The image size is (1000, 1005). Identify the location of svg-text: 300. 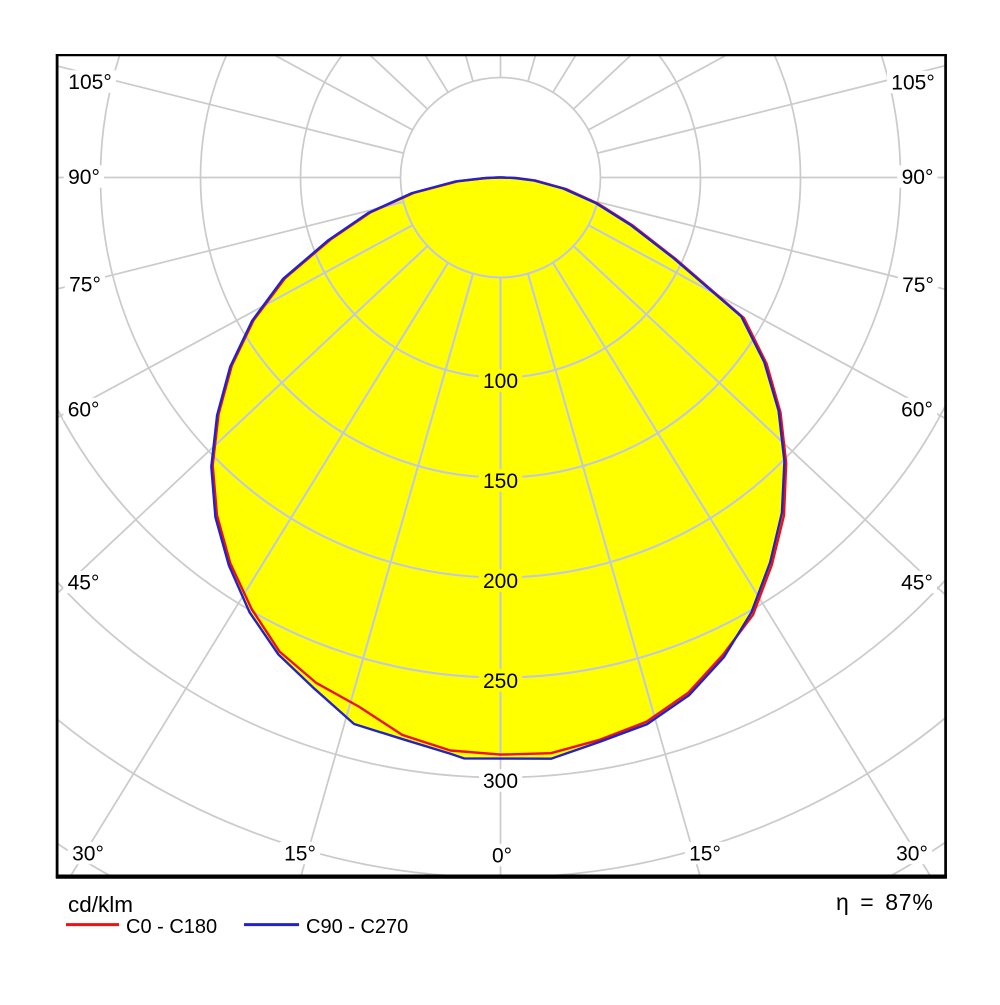
(500, 781).